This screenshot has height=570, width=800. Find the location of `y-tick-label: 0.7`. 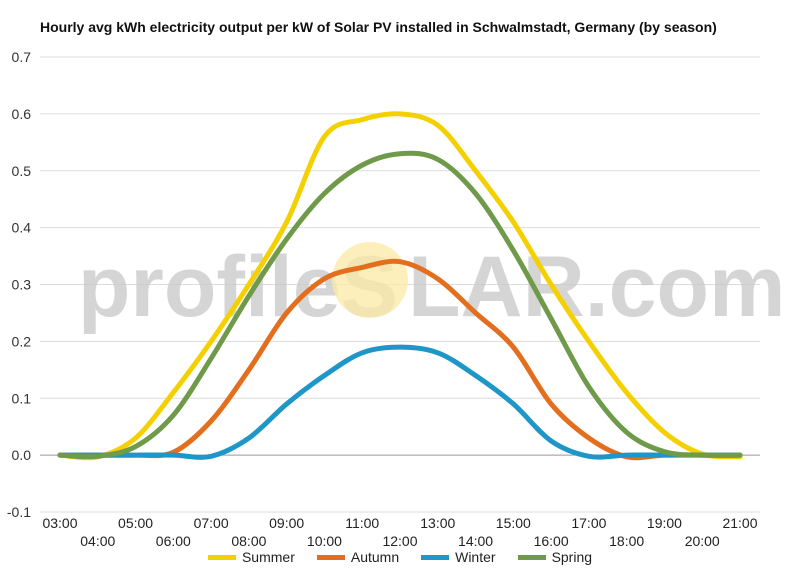

y-tick-label: 0.7 is located at coordinates (22, 57).